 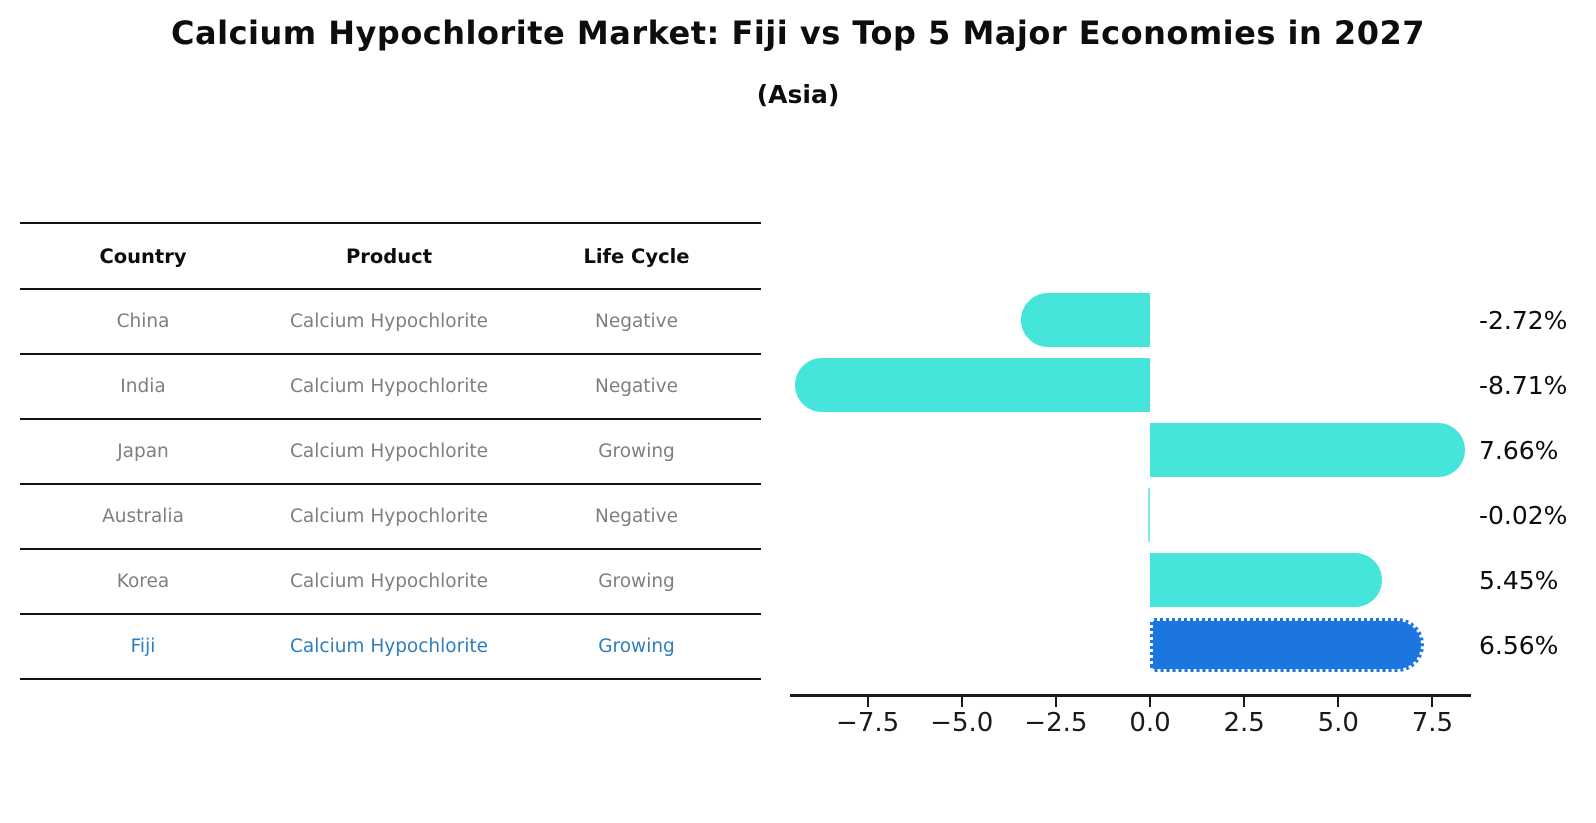 I want to click on table-row-japan: Japan Calcium Hypochlorite Growing, so click(x=390, y=452).